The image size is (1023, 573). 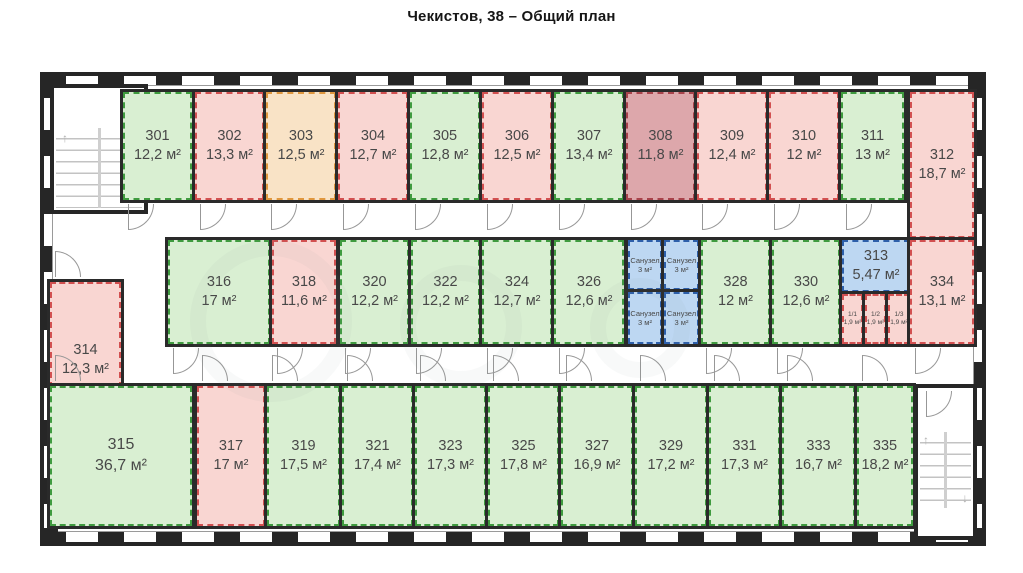 I want to click on room-sanuzel-2: Санузел 3 м², so click(x=681, y=265).